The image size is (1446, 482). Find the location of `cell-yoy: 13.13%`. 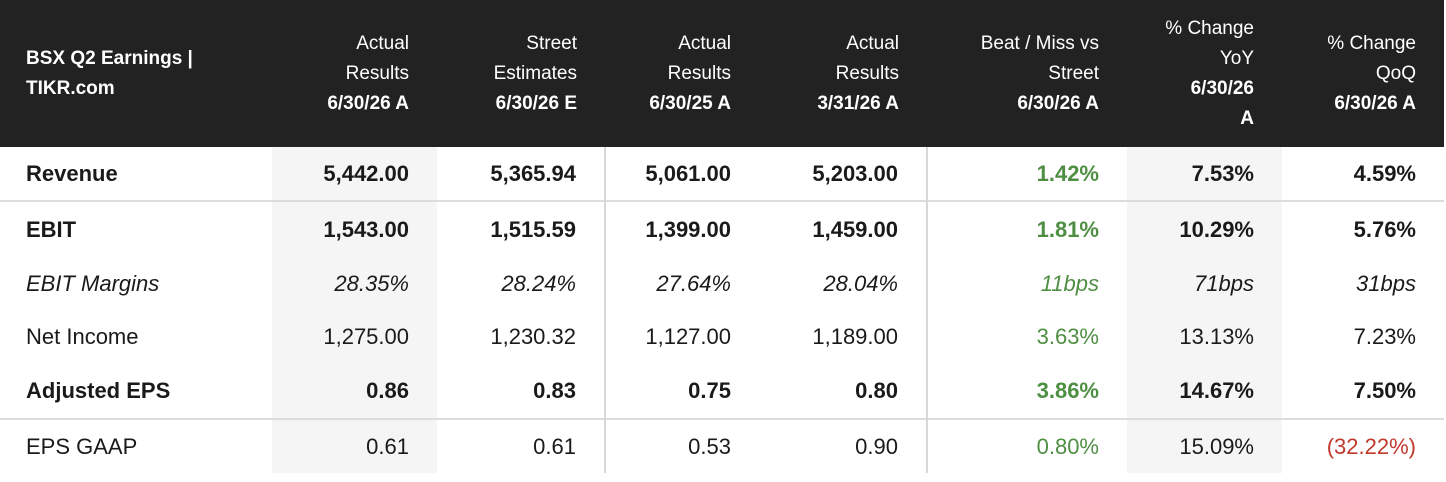

cell-yoy: 13.13% is located at coordinates (1204, 337).